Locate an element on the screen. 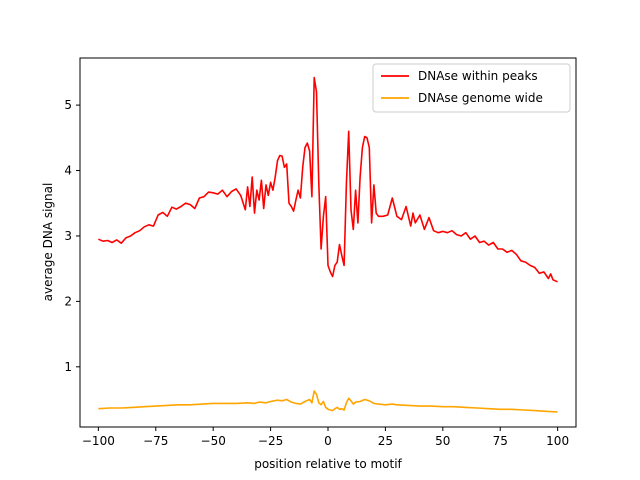 This screenshot has height=480, width=640. x-axis-label: position relative to motif is located at coordinates (328, 464).